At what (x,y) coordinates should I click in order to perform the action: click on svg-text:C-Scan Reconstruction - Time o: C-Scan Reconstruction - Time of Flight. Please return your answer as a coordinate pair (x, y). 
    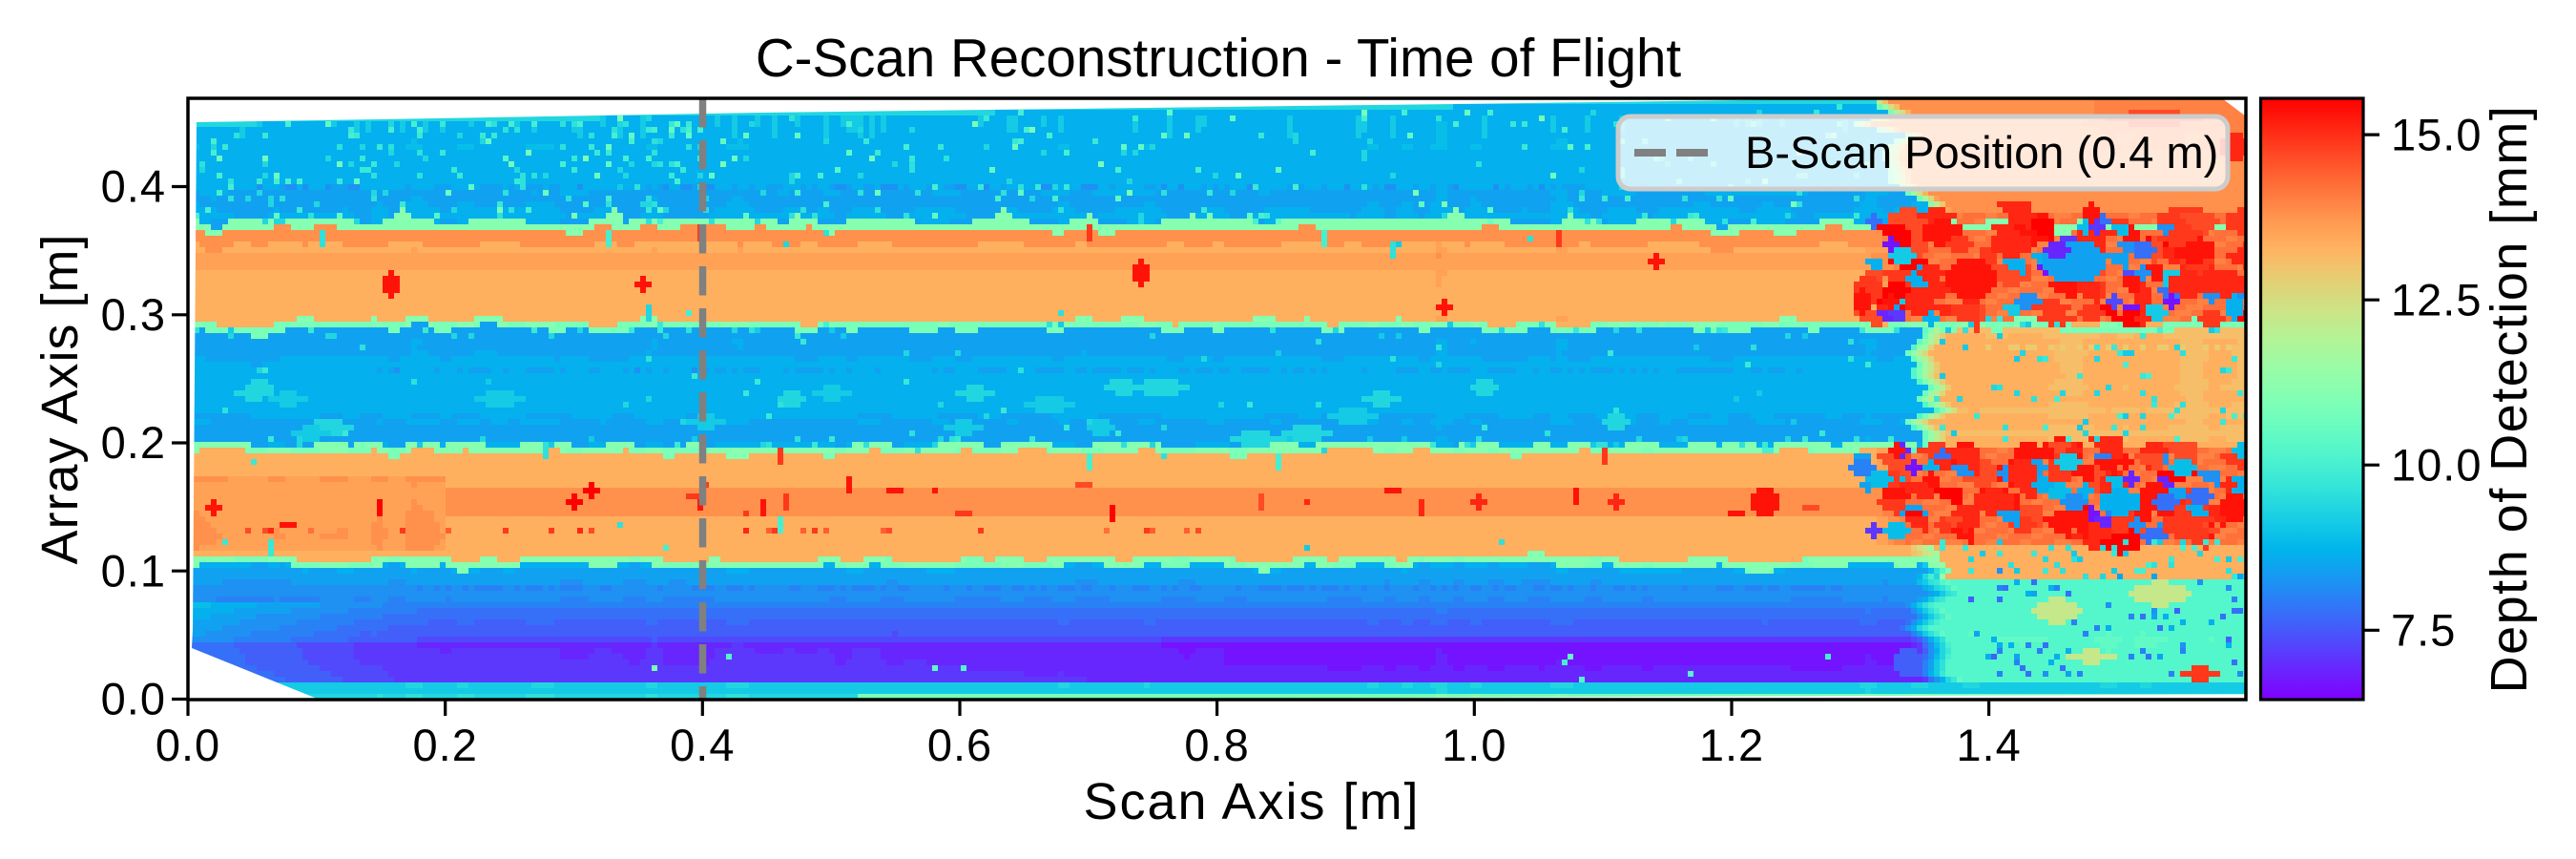
    Looking at the image, I should click on (1219, 58).